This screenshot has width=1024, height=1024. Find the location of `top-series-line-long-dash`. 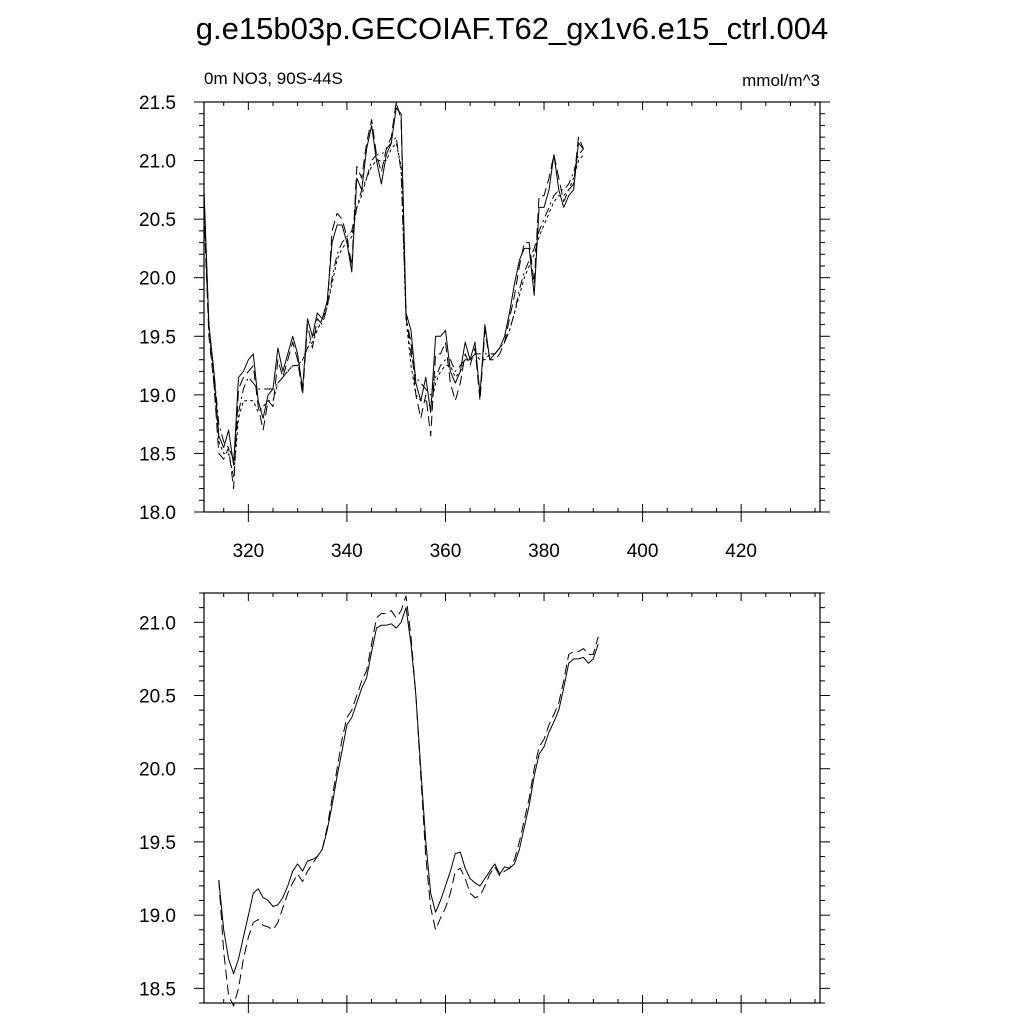

top-series-line-long-dash is located at coordinates (393, 295).